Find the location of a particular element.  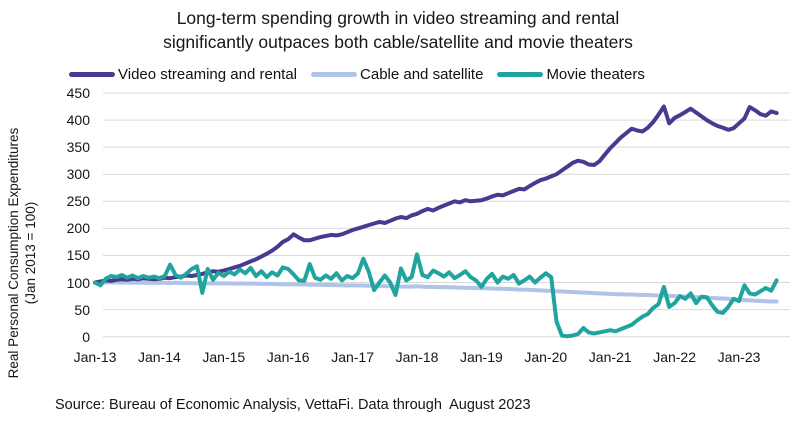

x-tick-label-Jan-22: Jan-22 is located at coordinates (674, 357).